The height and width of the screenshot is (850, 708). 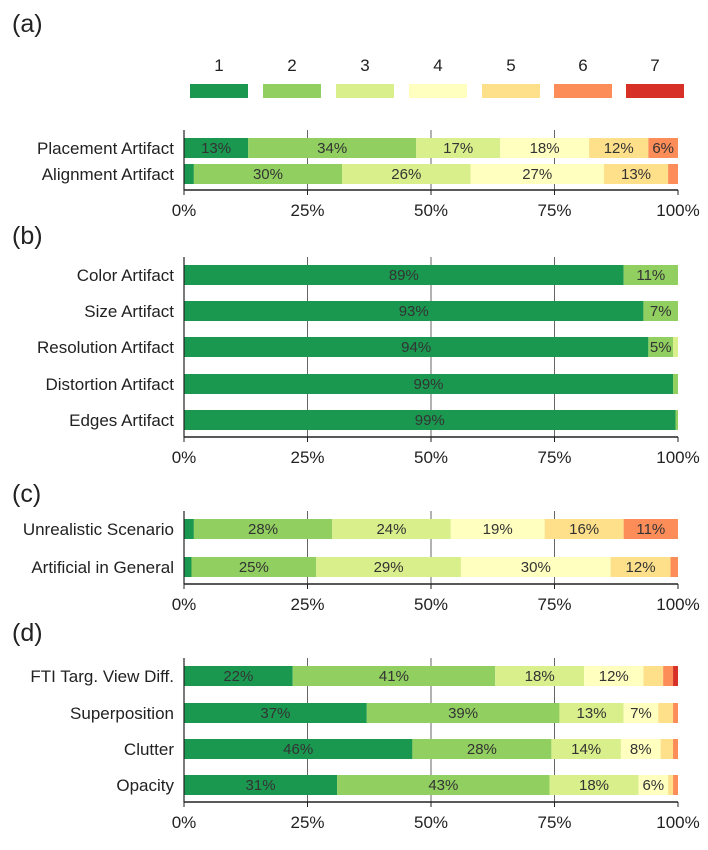 I want to click on data-label: 14%, so click(x=586, y=749).